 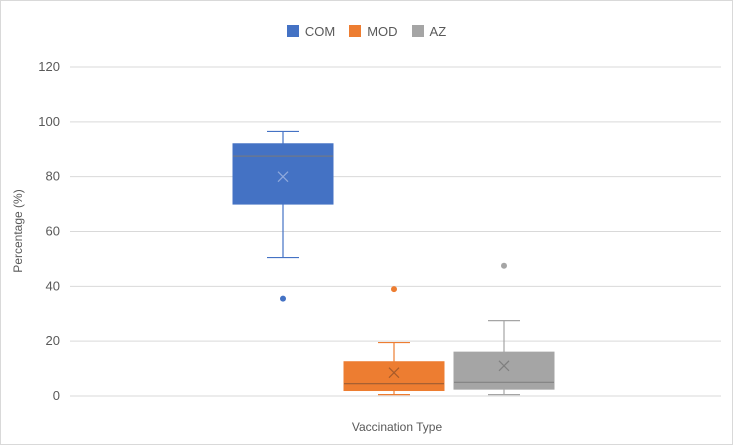 What do you see at coordinates (53, 231) in the screenshot?
I see `y-tick-label: 60` at bounding box center [53, 231].